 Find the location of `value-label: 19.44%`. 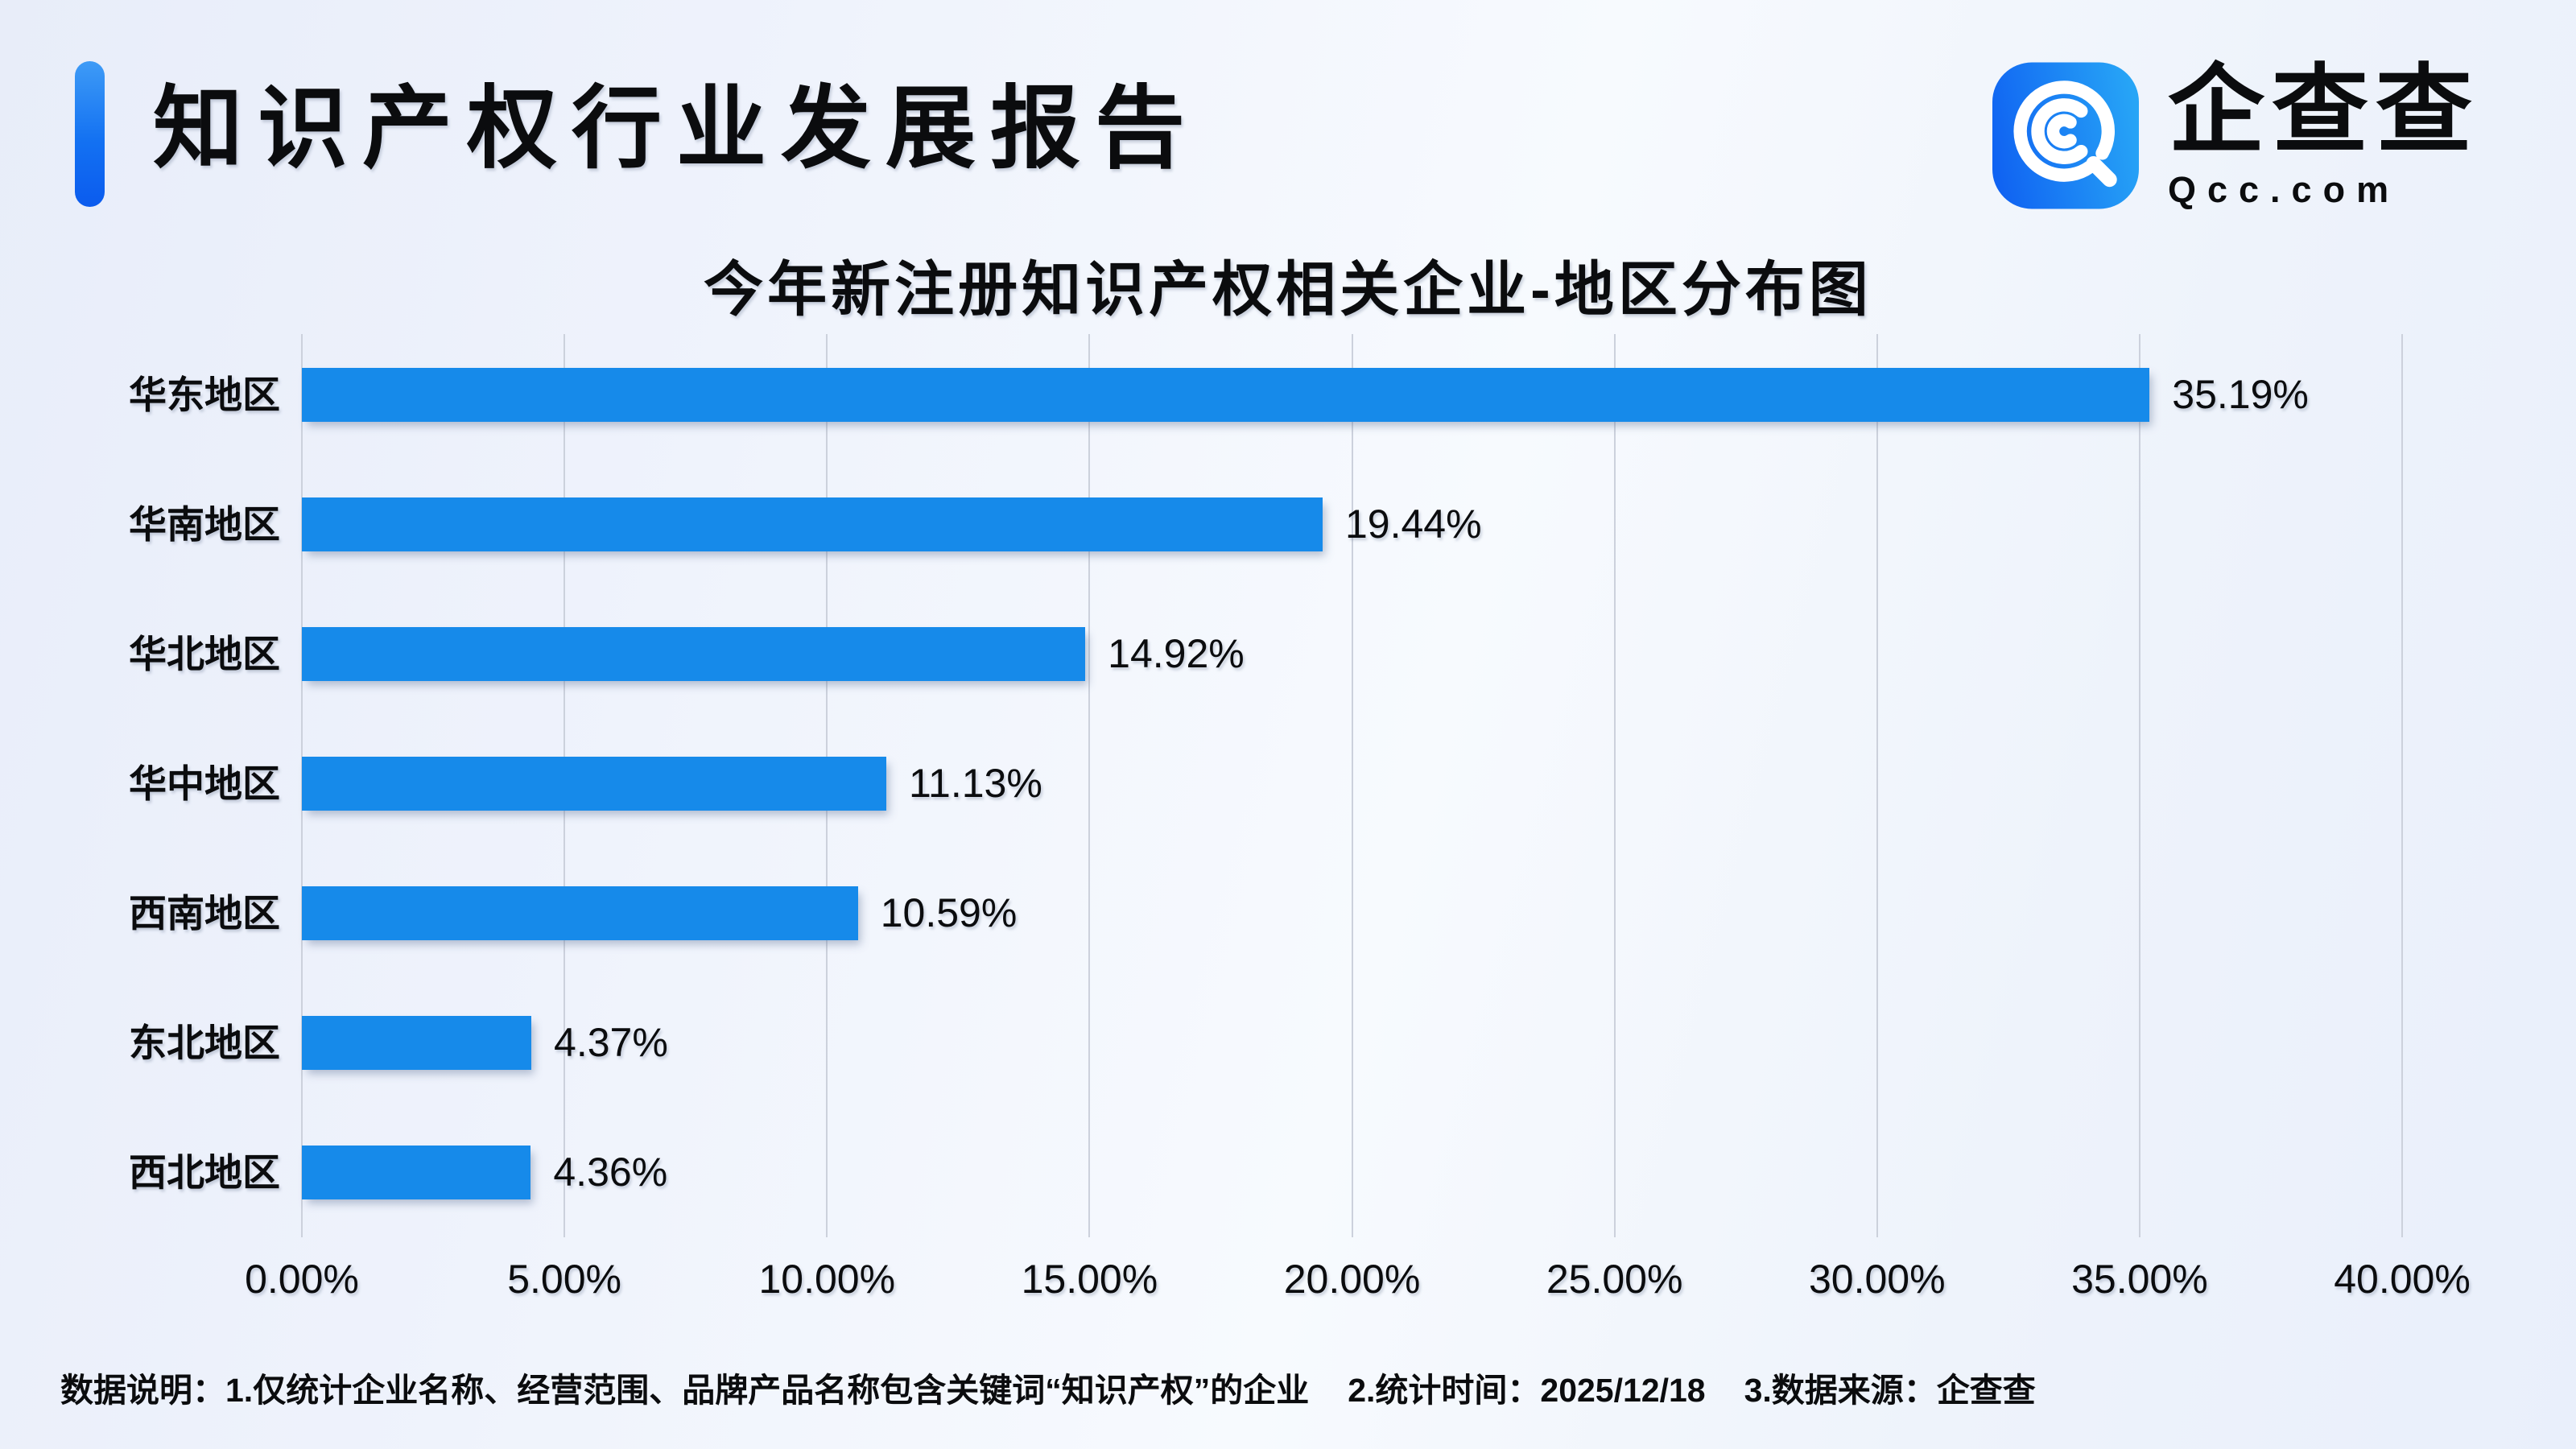

value-label: 19.44% is located at coordinates (1413, 524).